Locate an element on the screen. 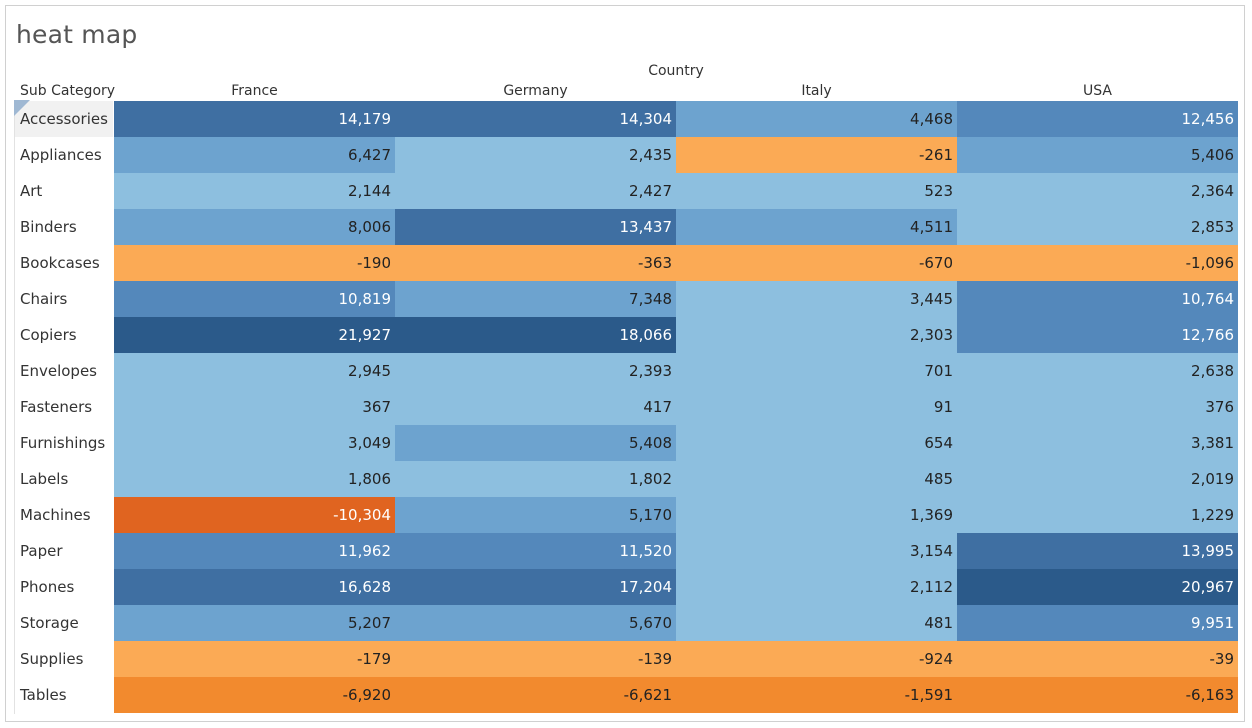 This screenshot has width=1252, height=728. heatmap-cell: 2,144 is located at coordinates (254, 191).